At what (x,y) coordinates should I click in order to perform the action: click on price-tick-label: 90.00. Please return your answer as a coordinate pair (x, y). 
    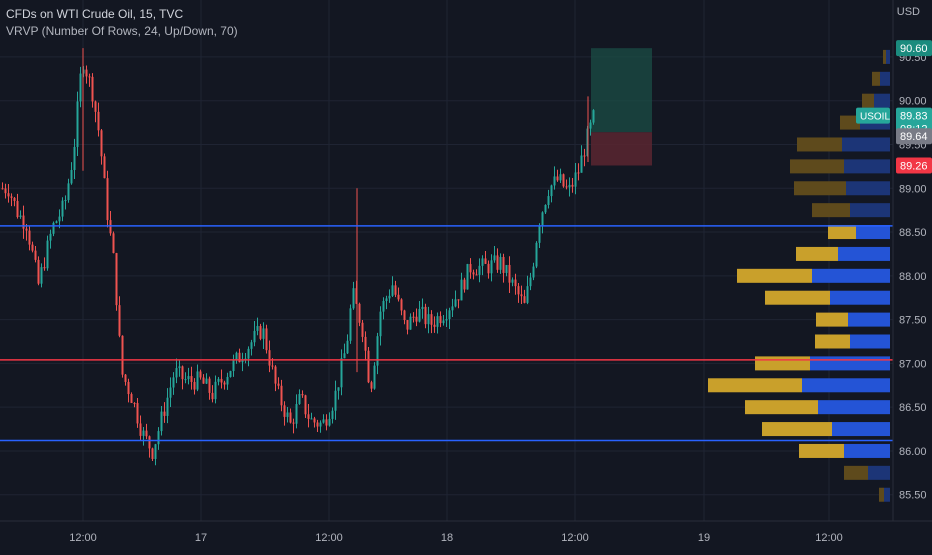
    Looking at the image, I should click on (913, 102).